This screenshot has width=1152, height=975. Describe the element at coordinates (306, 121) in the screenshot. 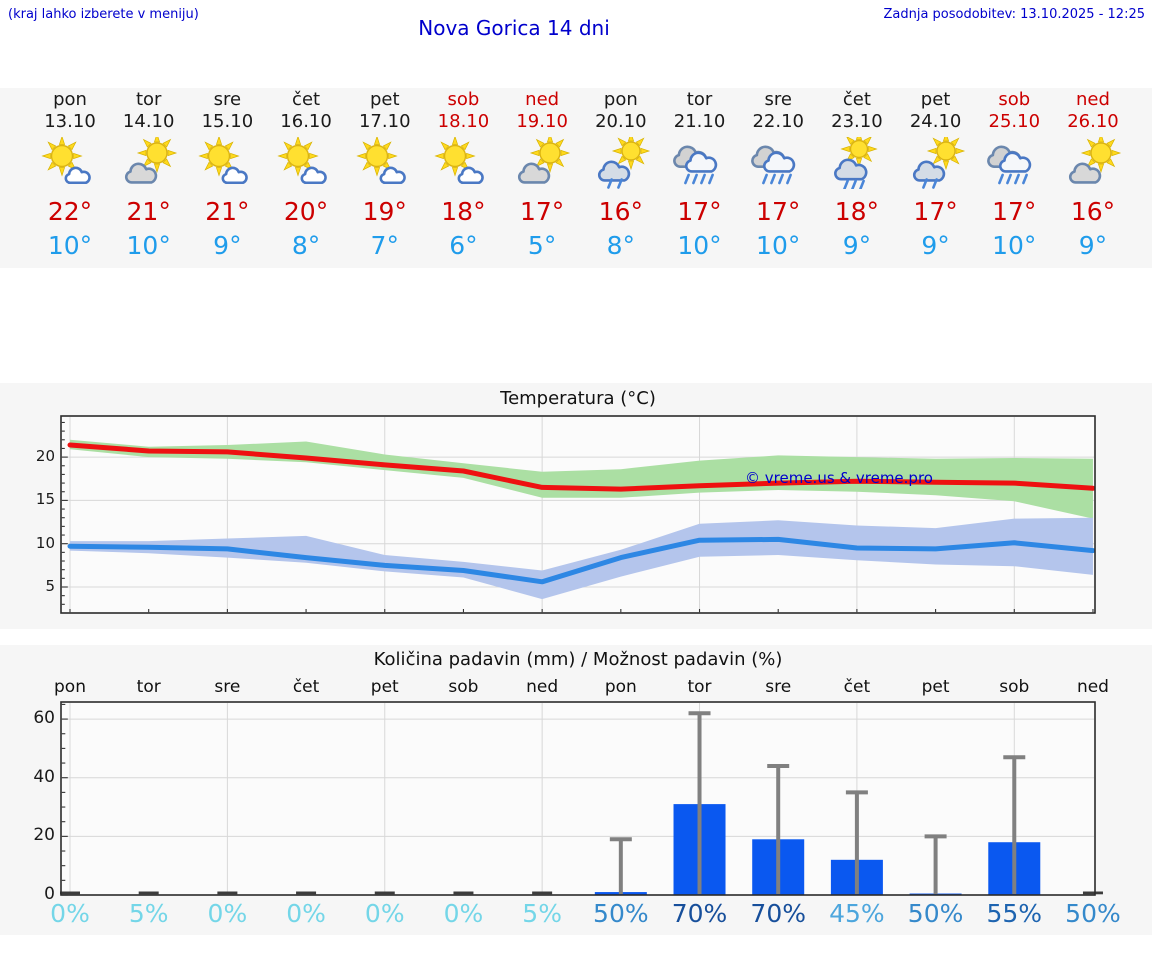

I see `day-date-label: 16.10` at that location.